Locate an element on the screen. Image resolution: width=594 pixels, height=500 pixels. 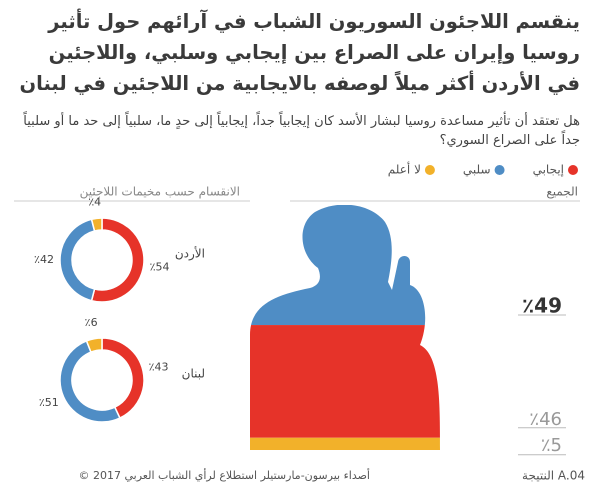
value-label: ٪6 is located at coordinates (91, 322).